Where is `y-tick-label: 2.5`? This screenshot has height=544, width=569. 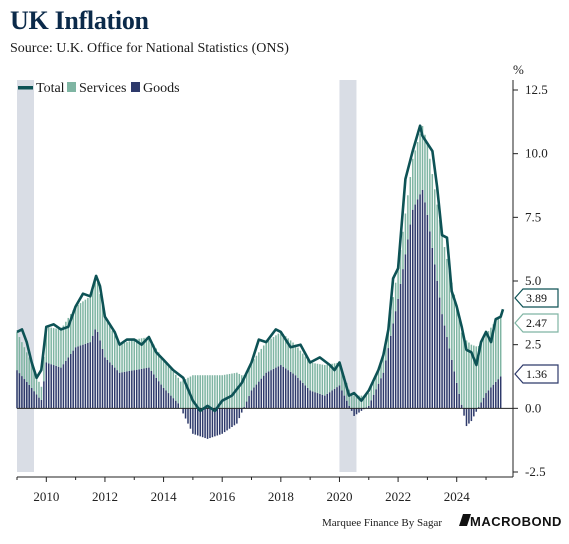
y-tick-label: 2.5 is located at coordinates (533, 344).